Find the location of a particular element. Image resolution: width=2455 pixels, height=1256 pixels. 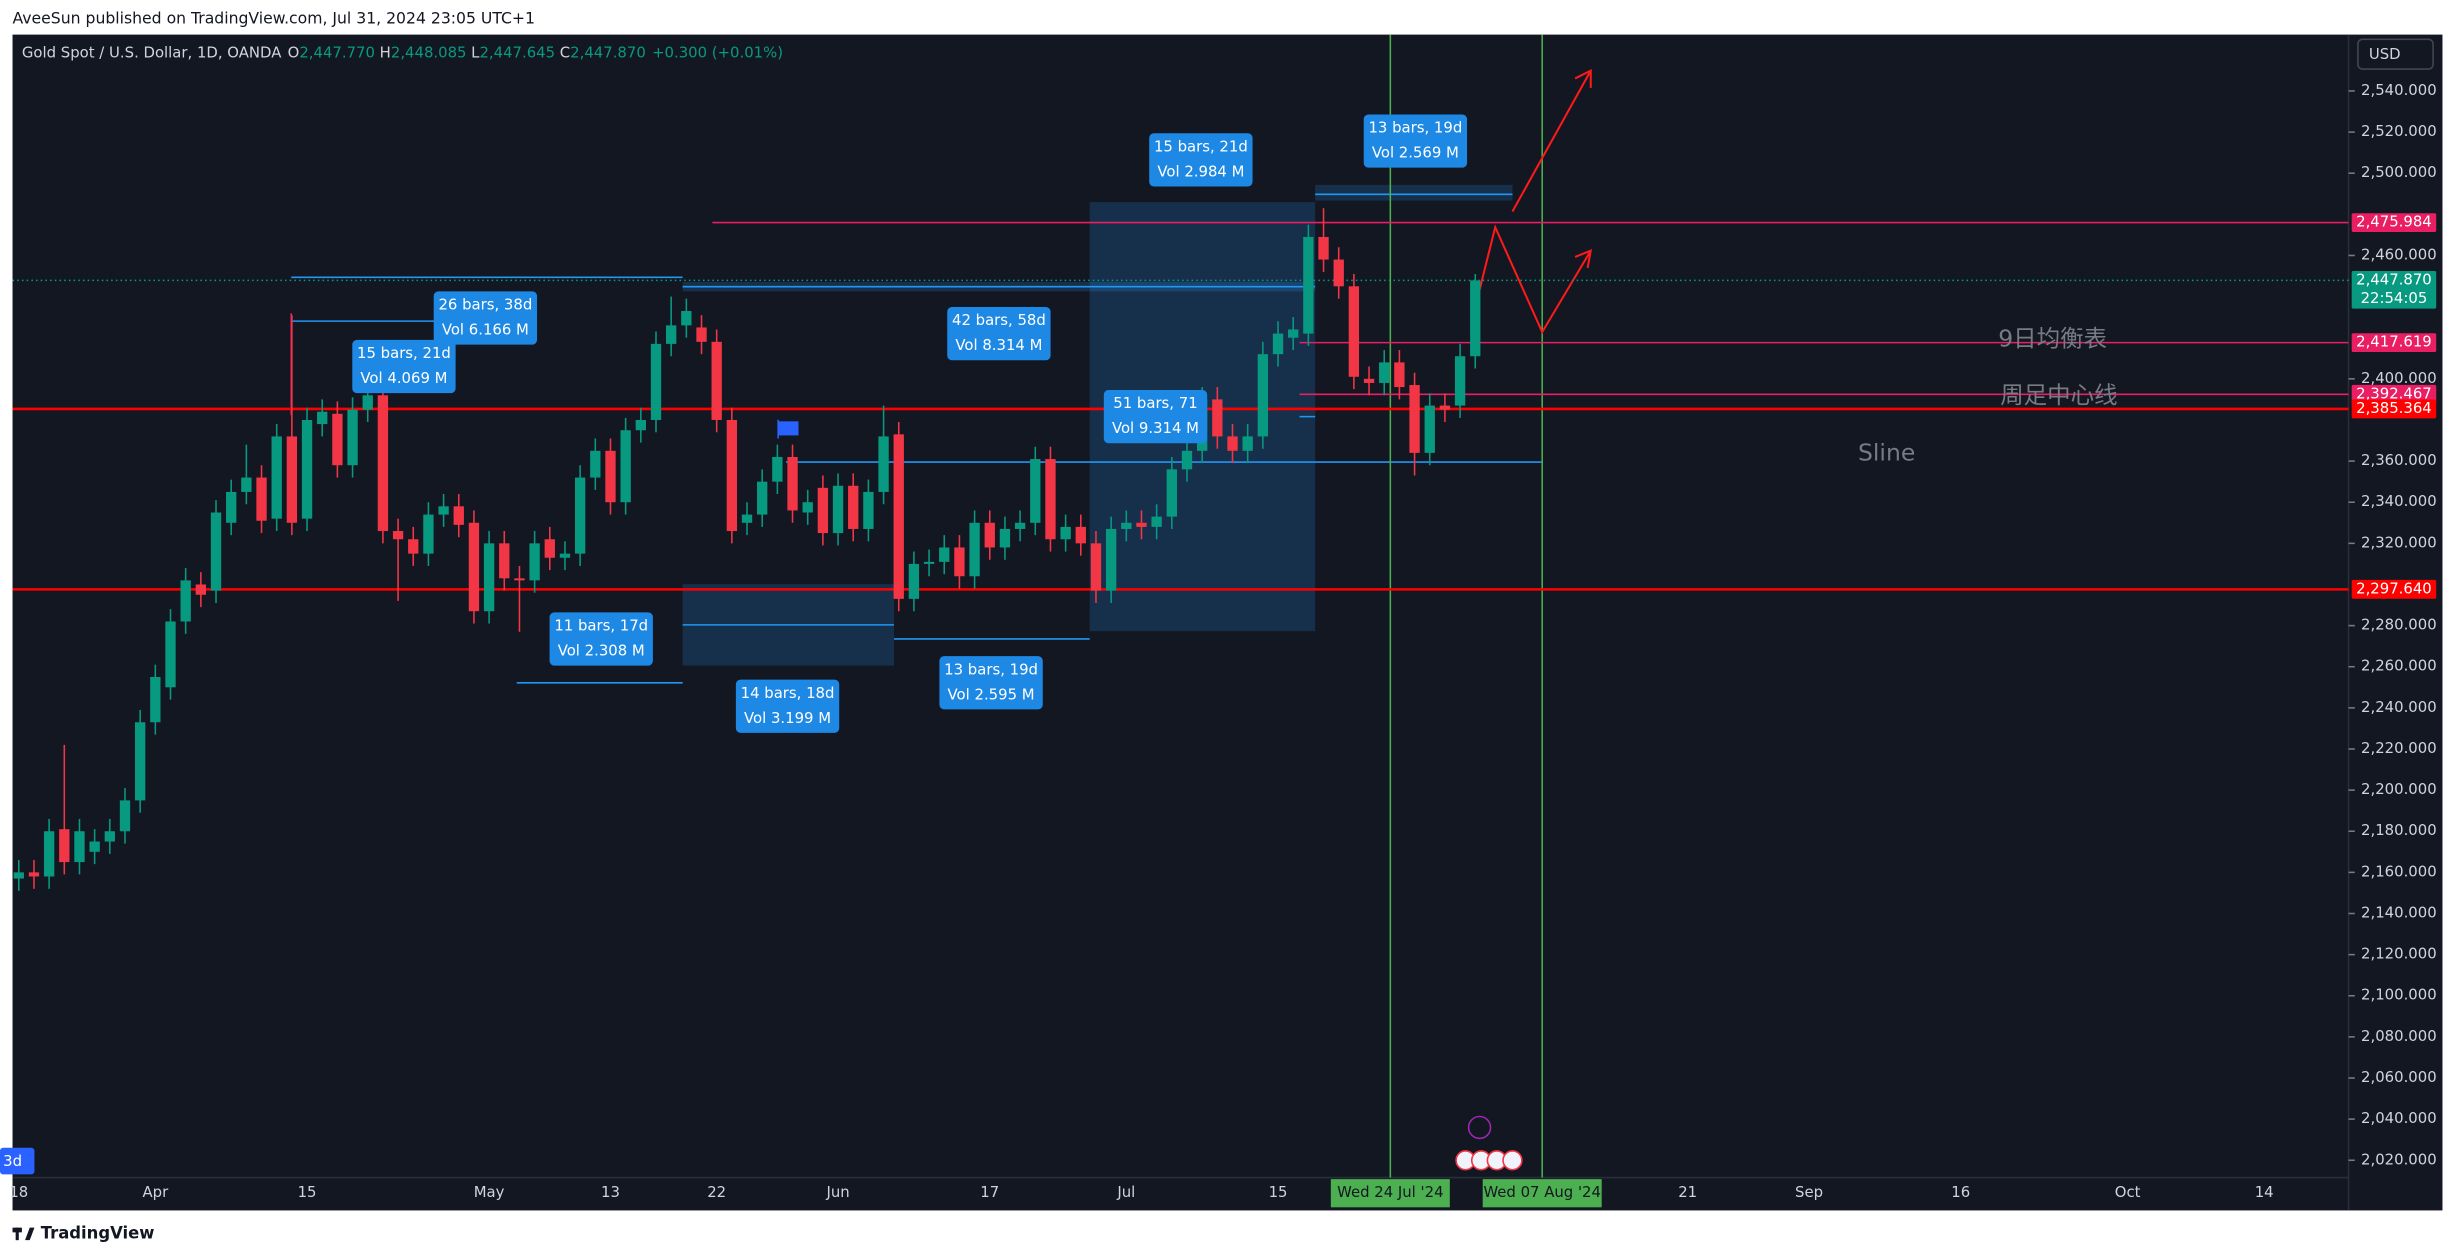

logo-part is located at coordinates (30, 1234).